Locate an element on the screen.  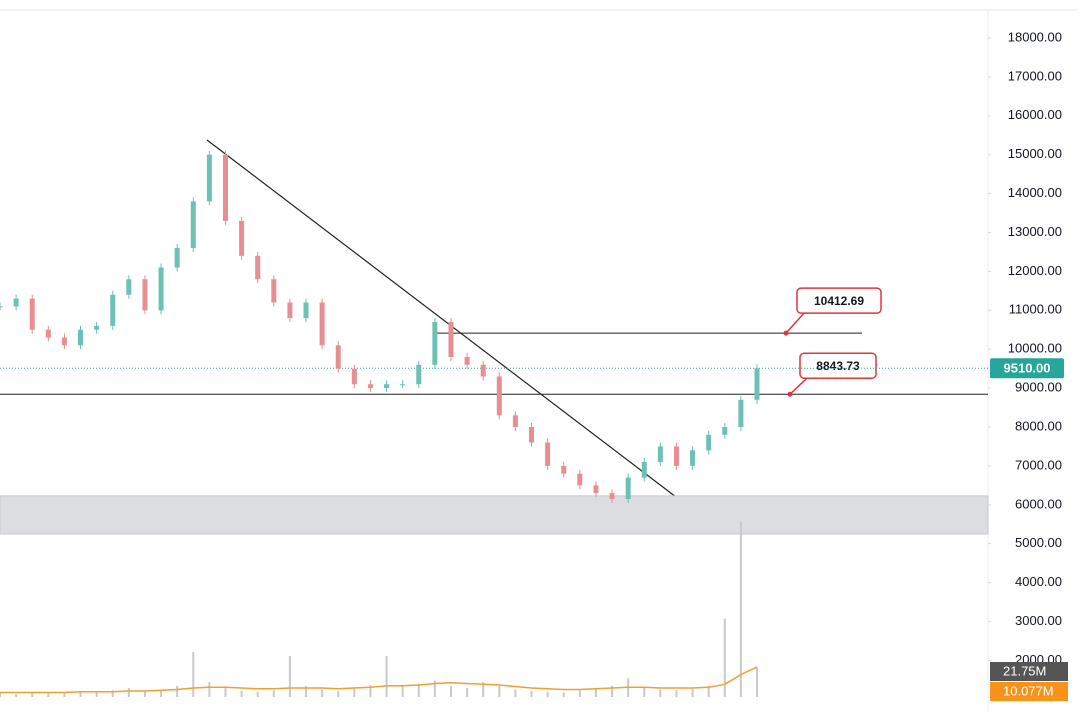
y-tick-label: 5000.00 is located at coordinates (1038, 542).